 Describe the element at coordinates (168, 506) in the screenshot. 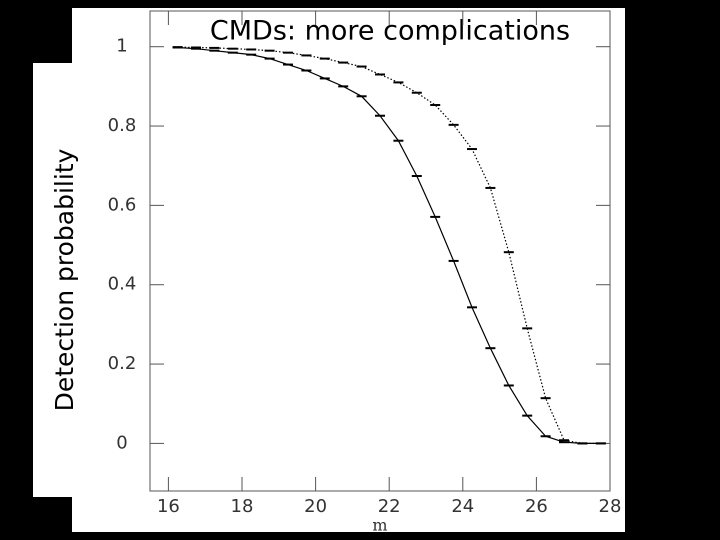

I see `x-tick-label: 16` at that location.